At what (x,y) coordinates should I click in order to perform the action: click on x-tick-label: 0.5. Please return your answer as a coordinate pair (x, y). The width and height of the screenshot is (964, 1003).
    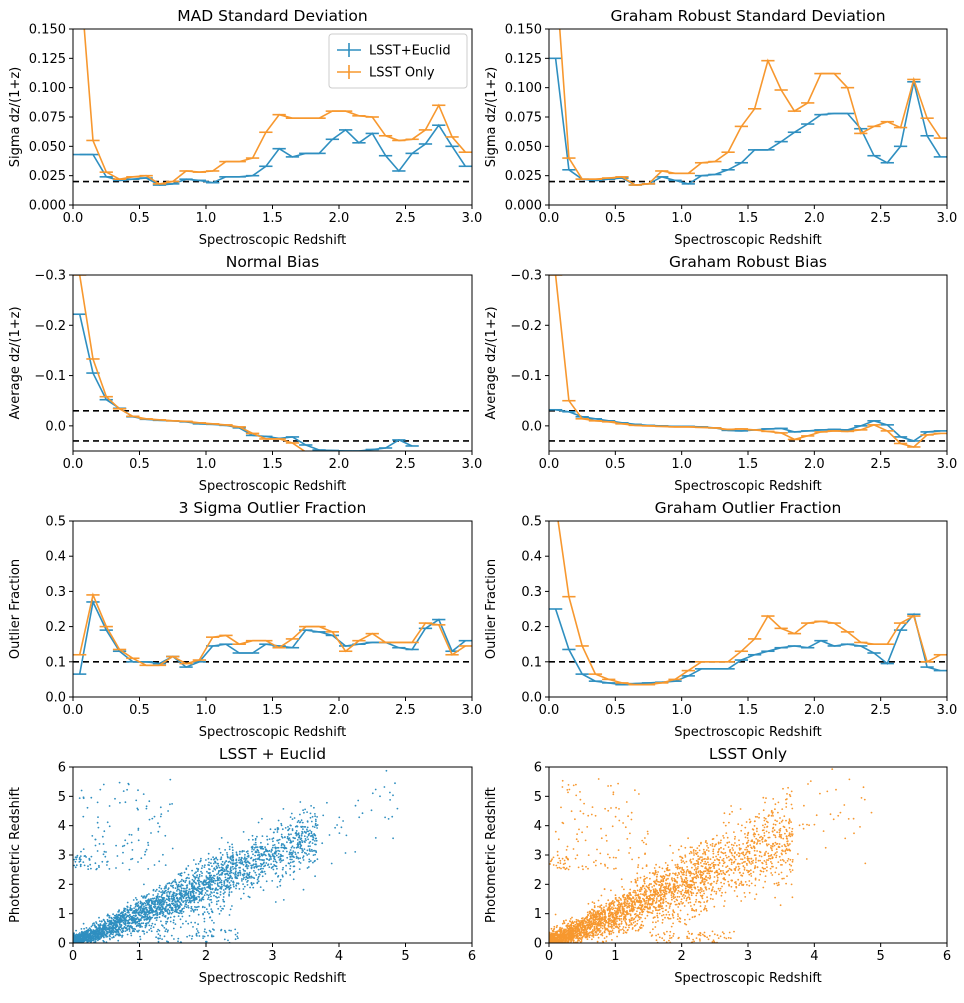
    Looking at the image, I should click on (139, 464).